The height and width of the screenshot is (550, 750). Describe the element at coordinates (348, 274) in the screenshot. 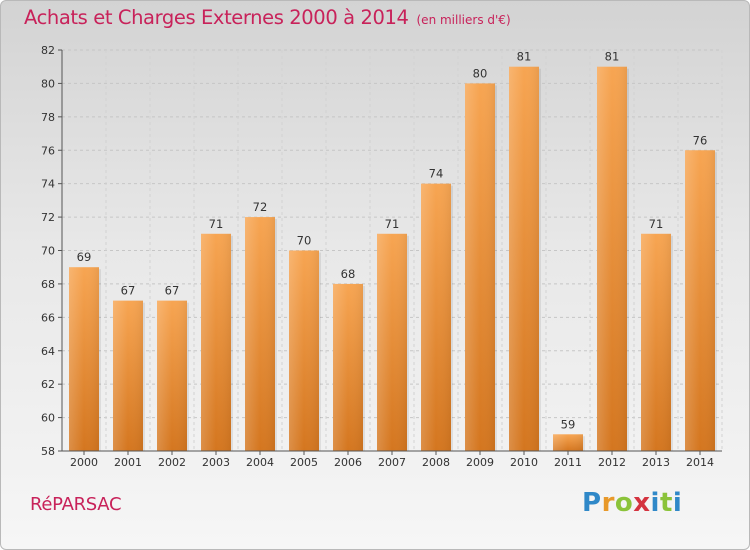

I see `bar-value-label: 68` at that location.